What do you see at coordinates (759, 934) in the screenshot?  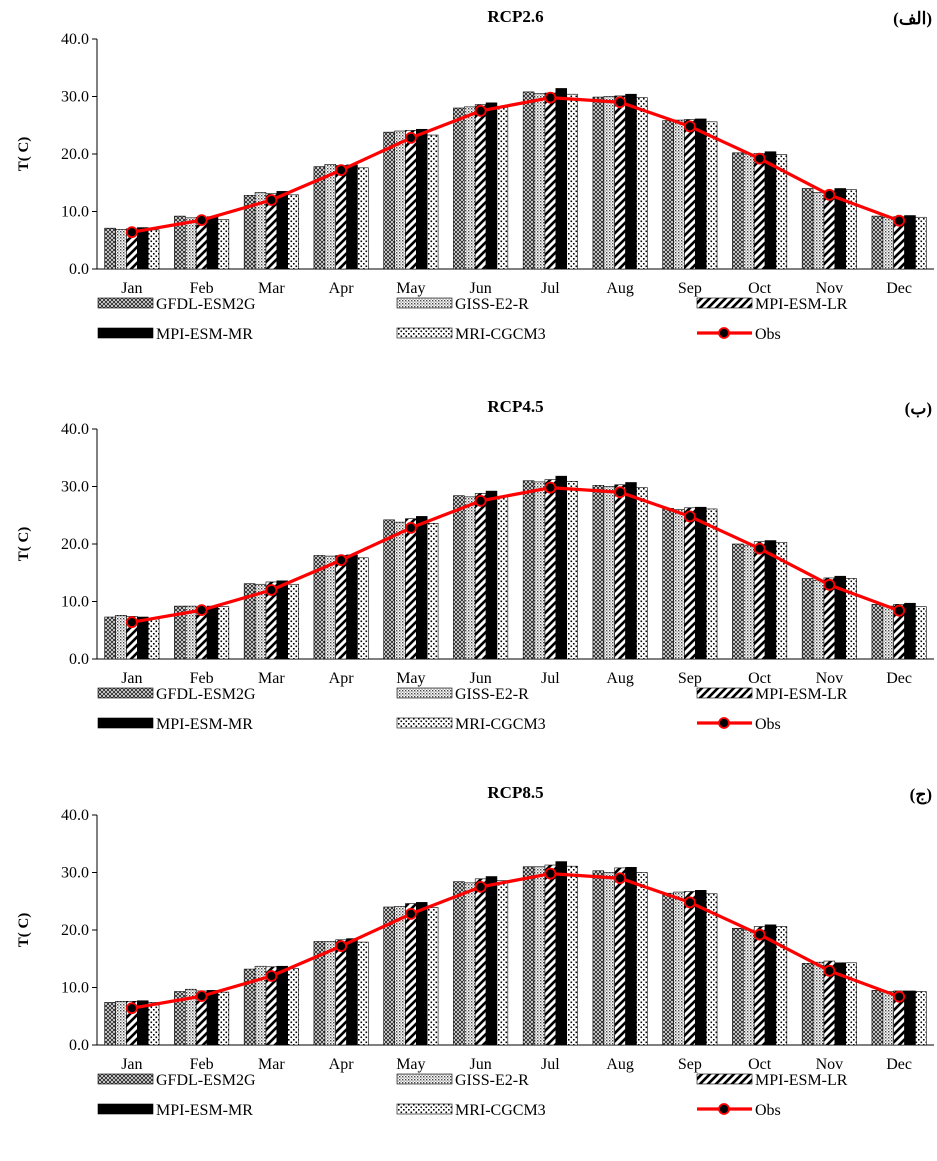 I see `obs-point-oct` at bounding box center [759, 934].